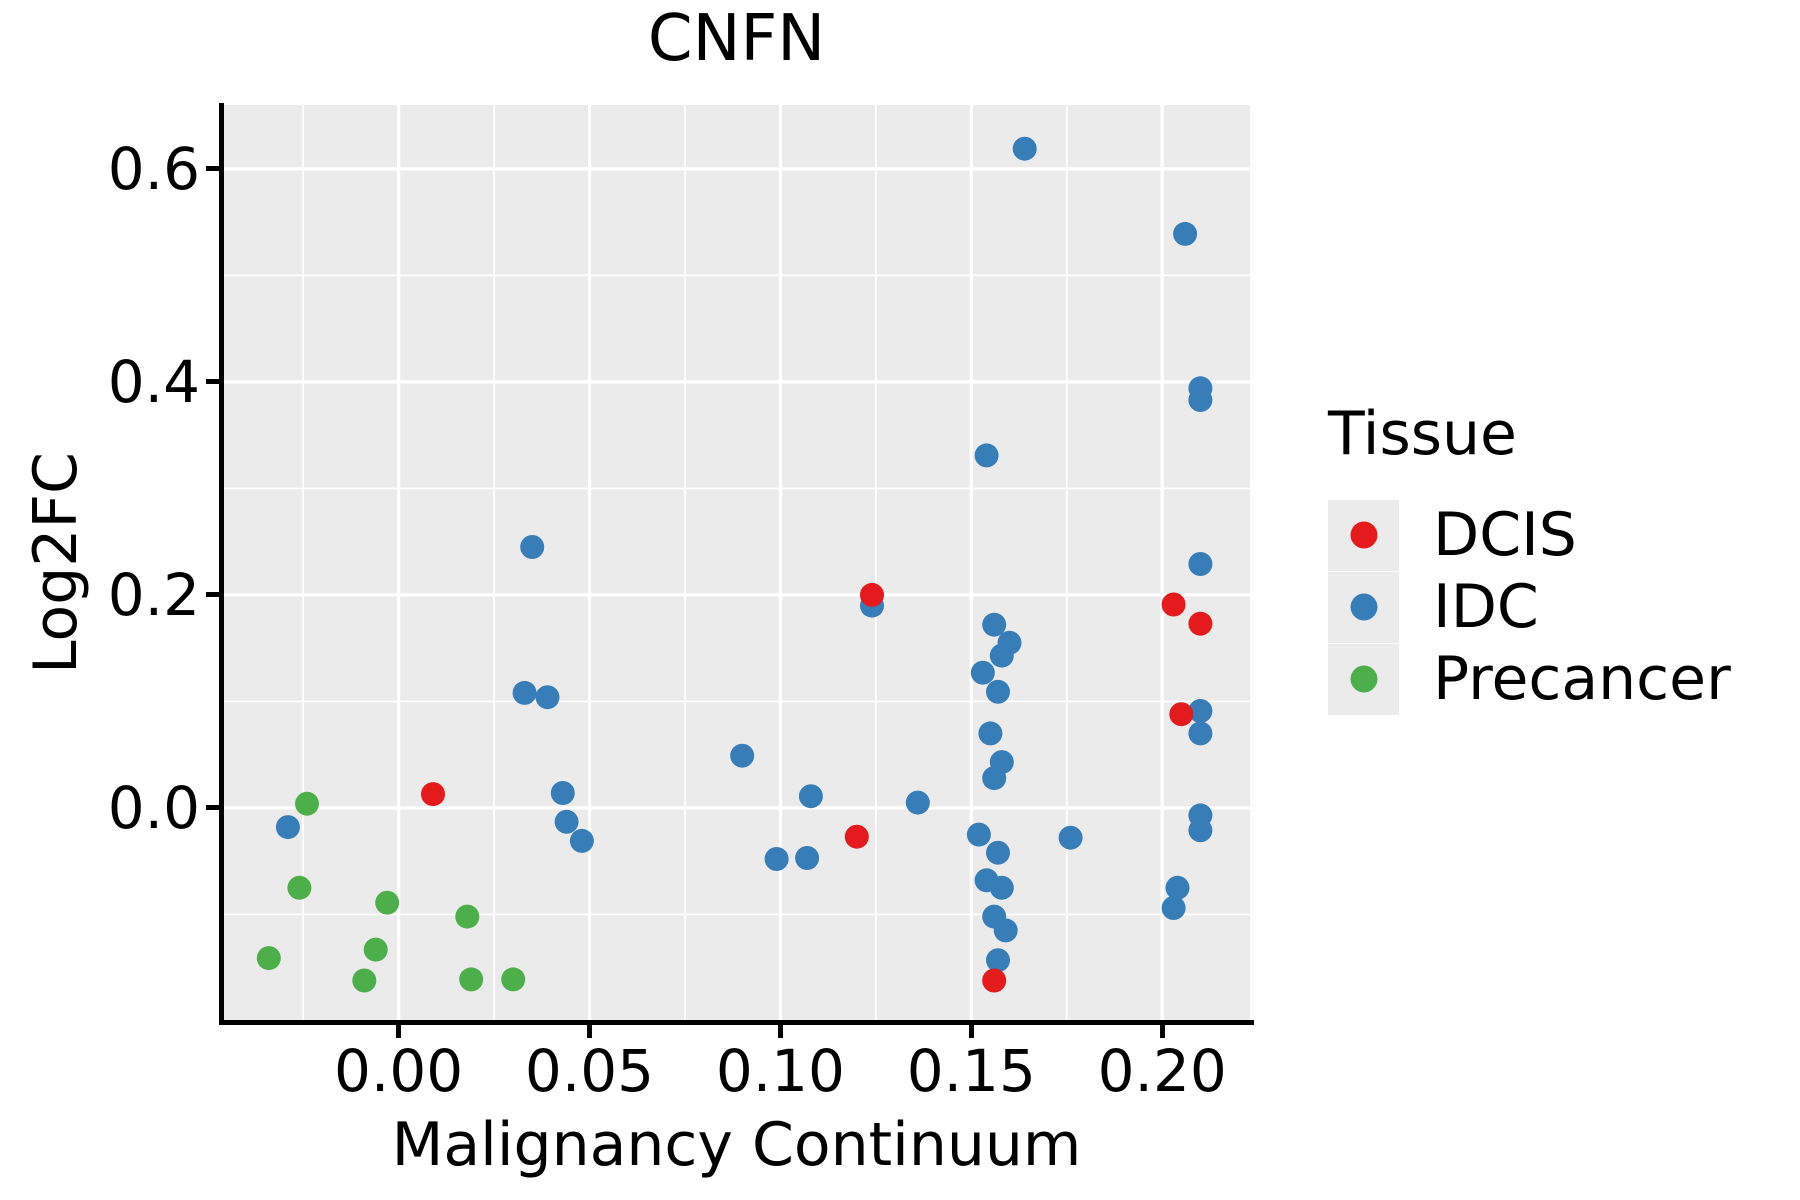 This screenshot has height=1200, width=1800. Describe the element at coordinates (153, 381) in the screenshot. I see `y-tick-label: 0.4` at that location.